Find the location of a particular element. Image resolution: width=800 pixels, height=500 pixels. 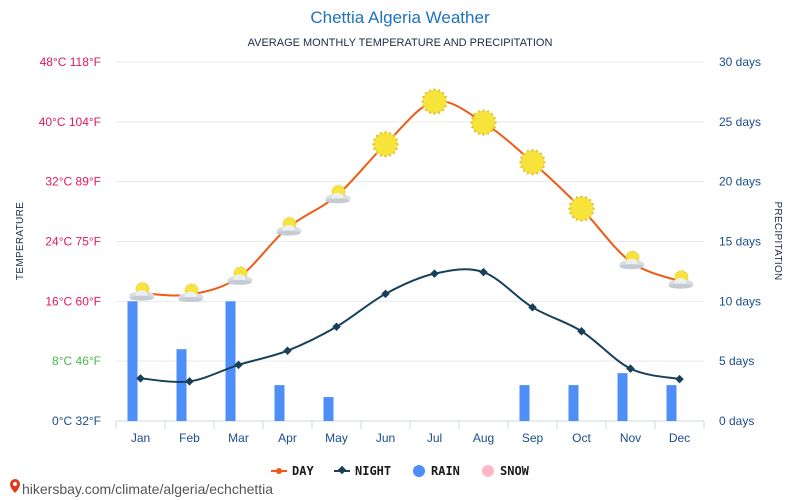

legend-snow-label: SNOW is located at coordinates (515, 471).